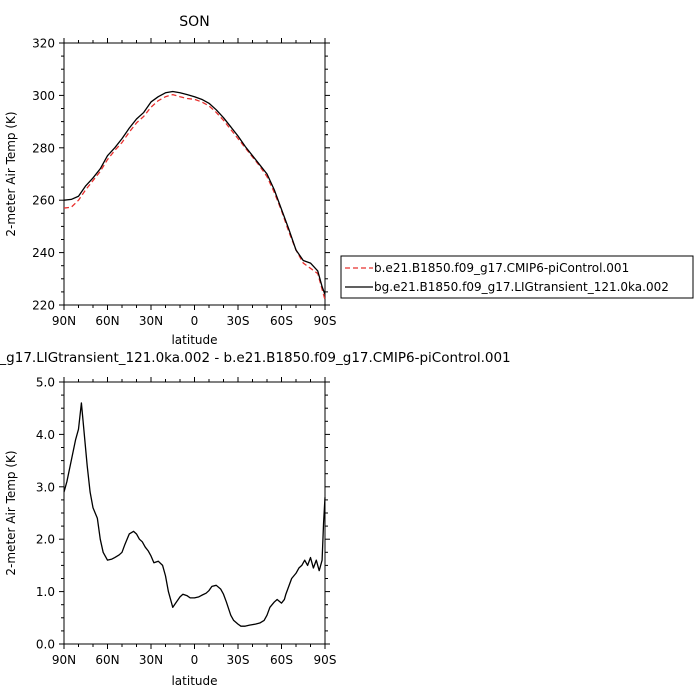 This screenshot has height=700, width=700. What do you see at coordinates (45, 435) in the screenshot?
I see `bottom-y-tick-label: 4.0` at bounding box center [45, 435].